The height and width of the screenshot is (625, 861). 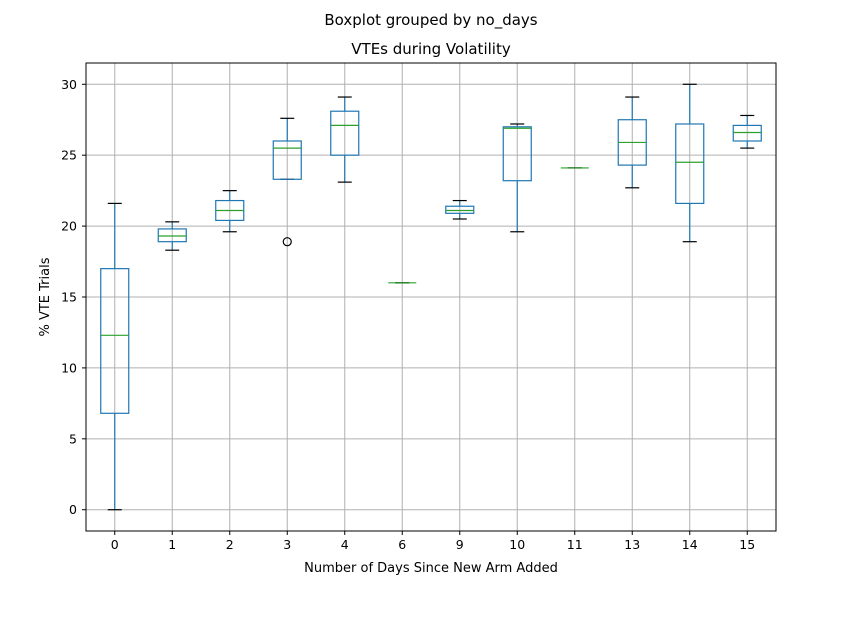 I want to click on x-tick-label: 9, so click(x=460, y=544).